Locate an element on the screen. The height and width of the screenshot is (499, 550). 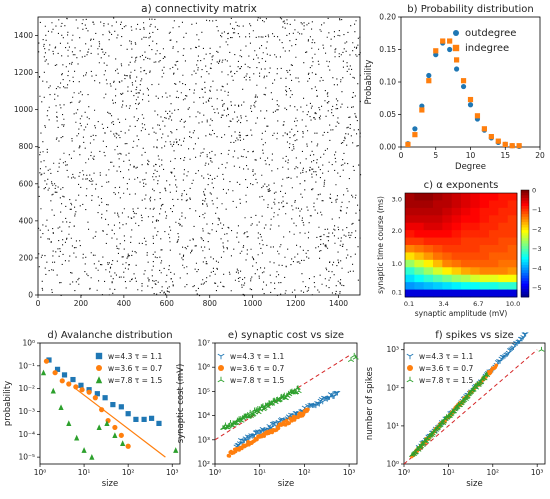
y-tick-label: 10⁻³ is located at coordinates (26, 411).